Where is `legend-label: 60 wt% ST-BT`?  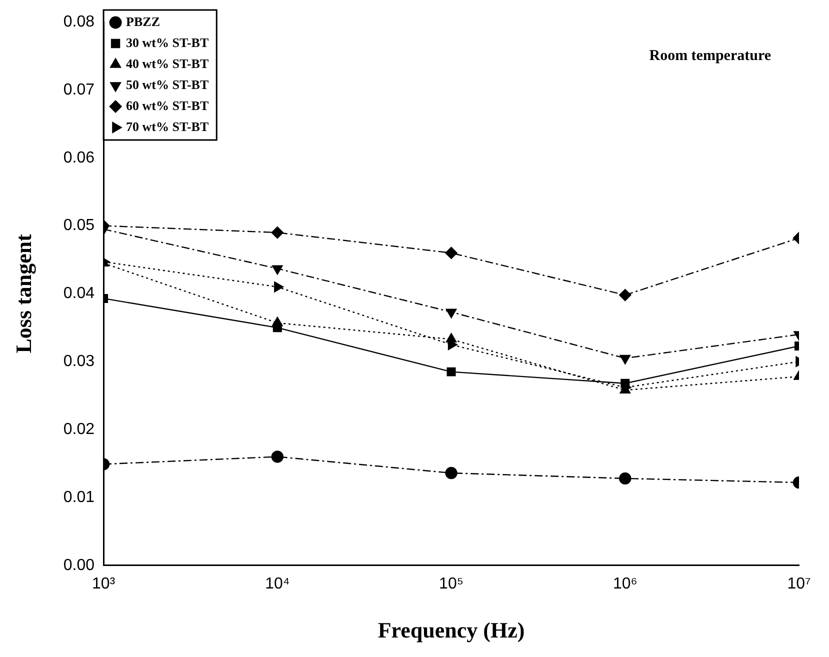 legend-label: 60 wt% ST-BT is located at coordinates (167, 105).